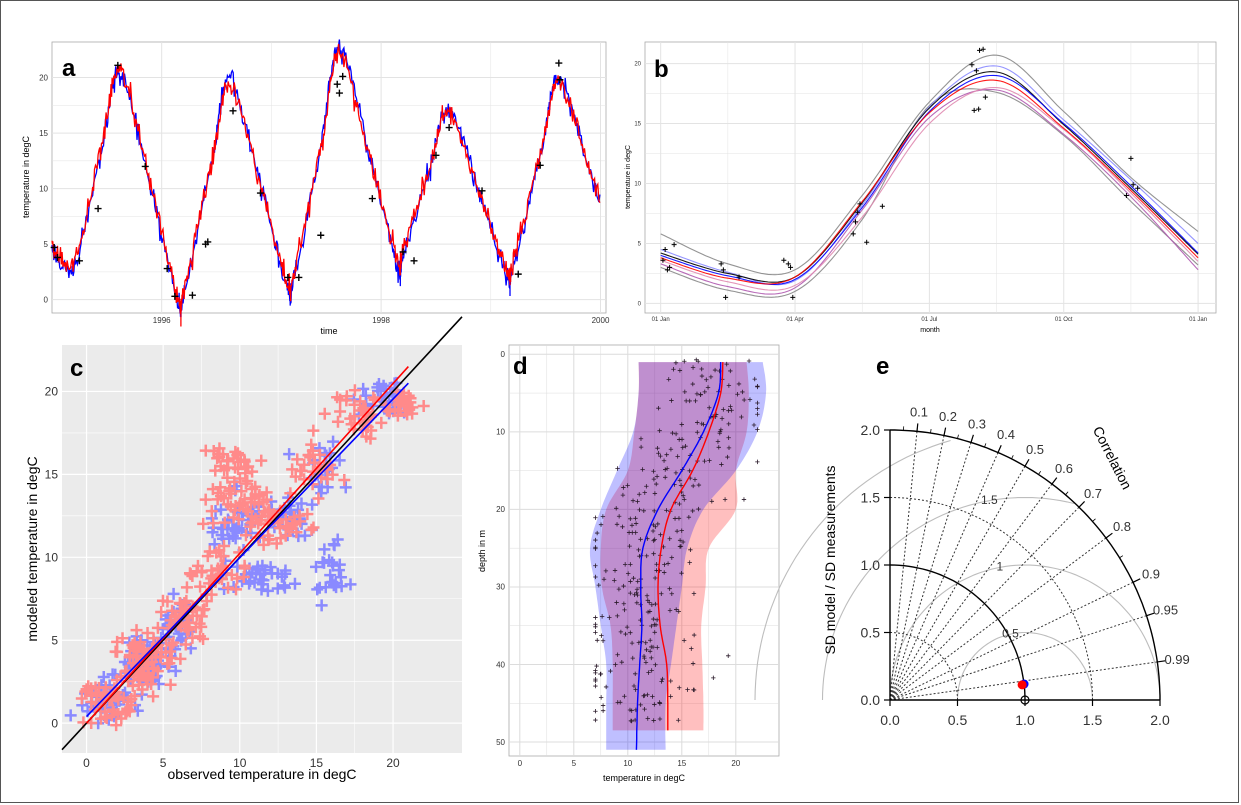 The height and width of the screenshot is (805, 1241). What do you see at coordinates (640, 245) in the screenshot?
I see `y-tick-label: 5` at bounding box center [640, 245].